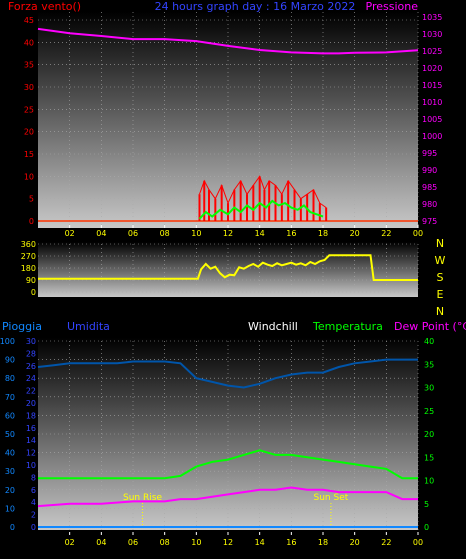 The width and height of the screenshot is (466, 559). Describe the element at coordinates (432, 34) in the screenshot. I see `pressure-y-tick-label: 1030` at that location.